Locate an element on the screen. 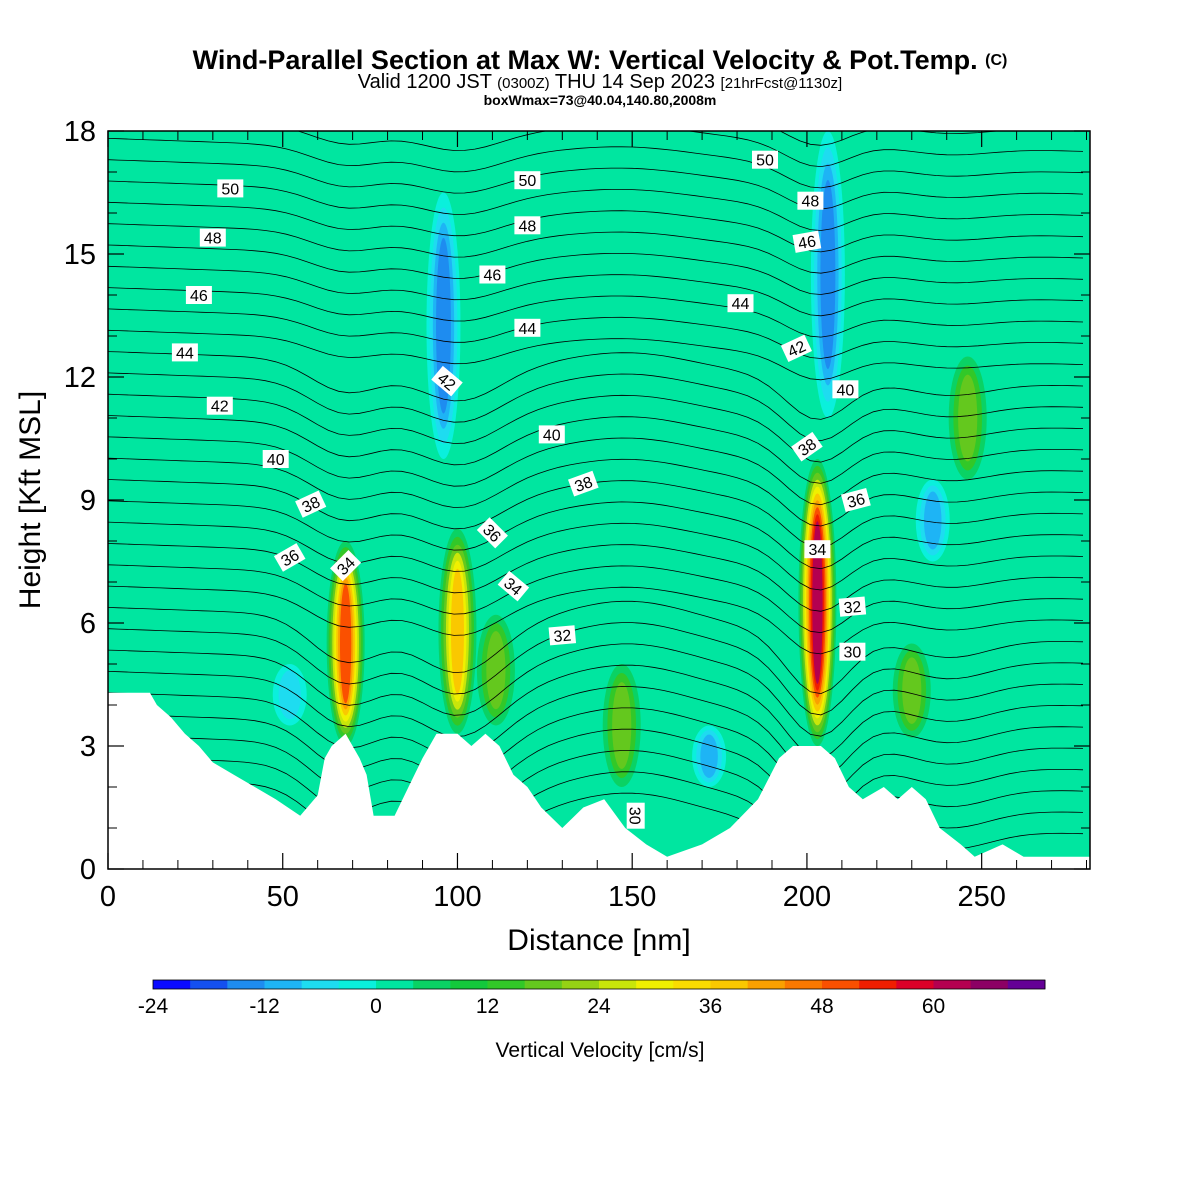  contour-label-text: 34 is located at coordinates (818, 550).